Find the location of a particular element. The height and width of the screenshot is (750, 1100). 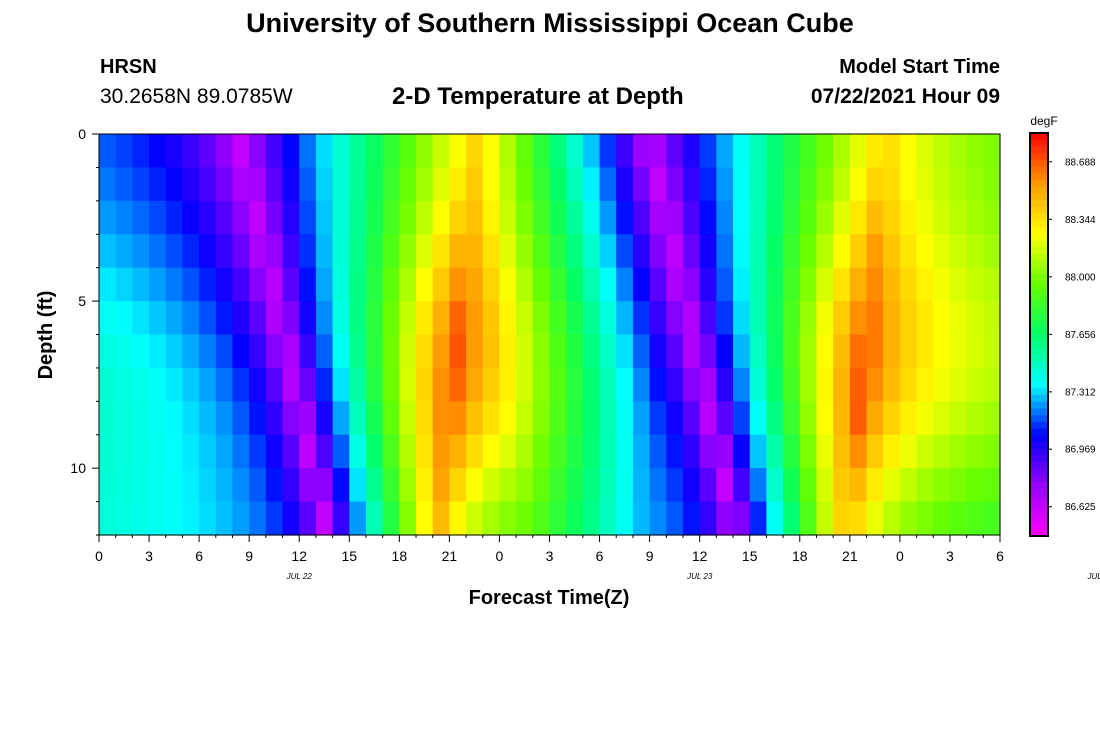

date-label: JUL 22 is located at coordinates (299, 576).